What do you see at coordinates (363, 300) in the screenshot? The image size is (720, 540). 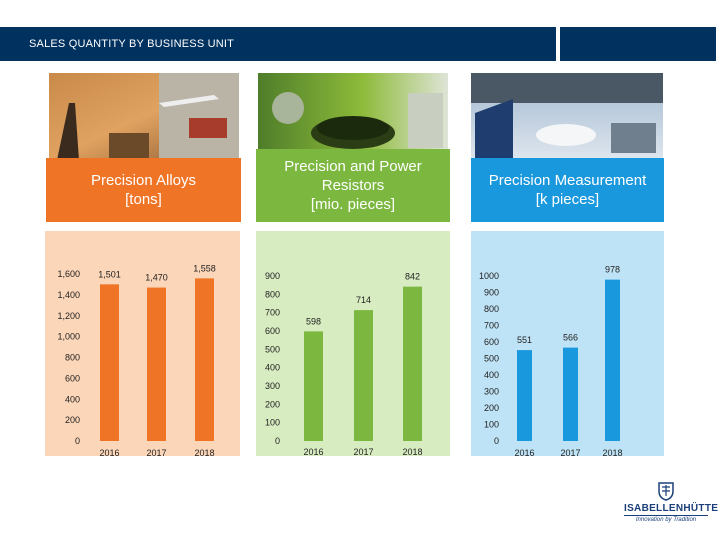 I see `resistors-value-label: 714` at bounding box center [363, 300].